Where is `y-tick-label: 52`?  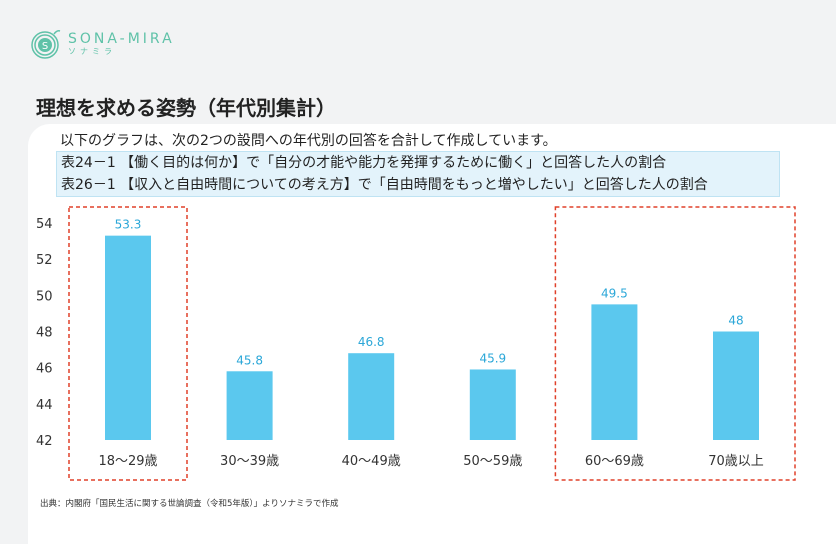 y-tick-label: 52 is located at coordinates (44, 260).